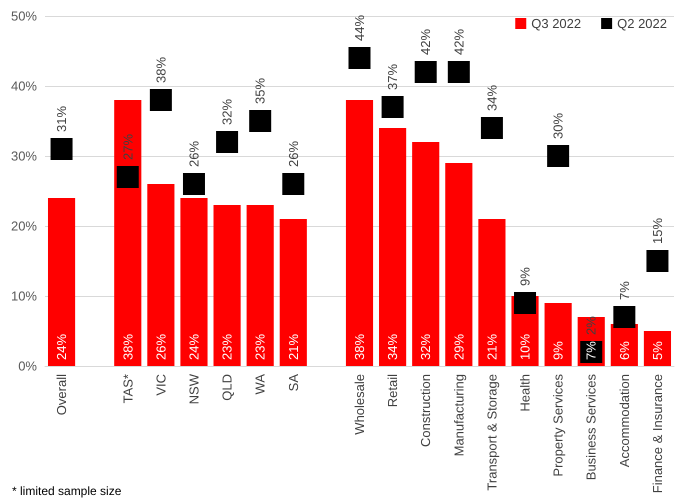  I want to click on data-label: 29%, so click(458, 347).